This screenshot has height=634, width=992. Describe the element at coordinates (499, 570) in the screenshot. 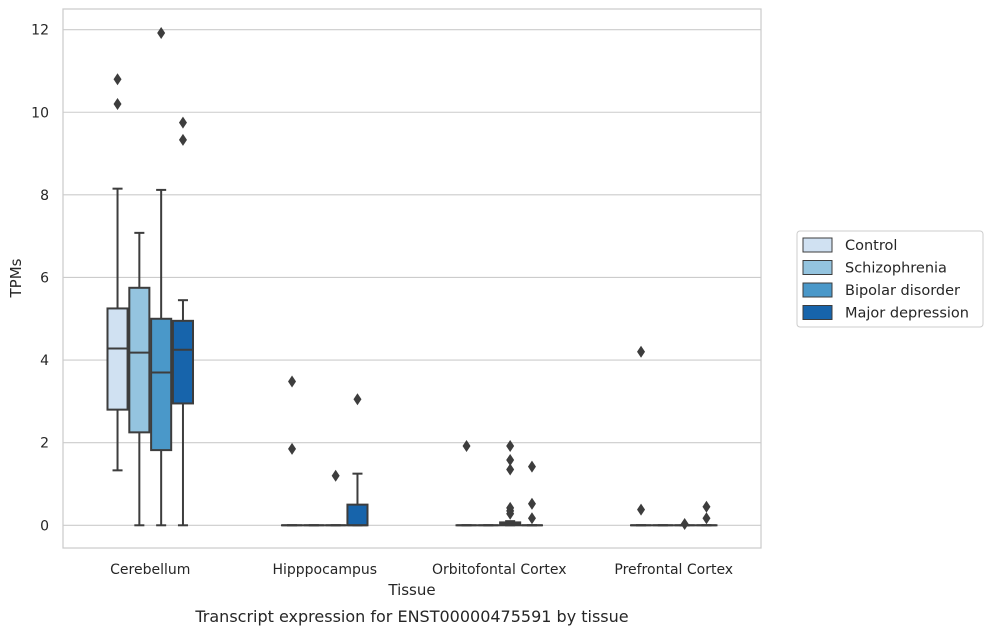

I see `x-tick-label: Orbitofontal Cortex` at that location.